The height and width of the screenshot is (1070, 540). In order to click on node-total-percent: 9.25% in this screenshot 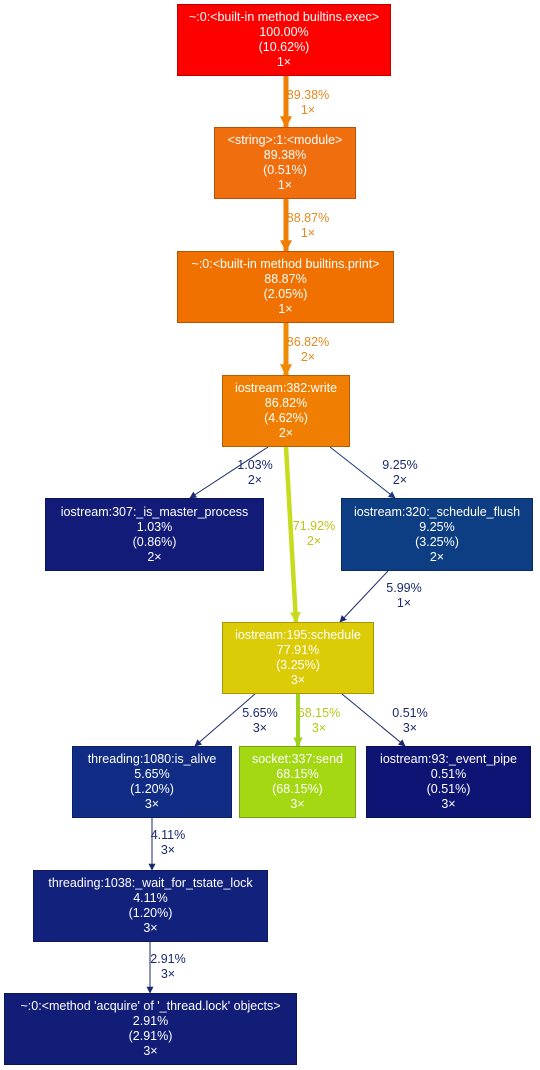, I will do `click(437, 526)`.